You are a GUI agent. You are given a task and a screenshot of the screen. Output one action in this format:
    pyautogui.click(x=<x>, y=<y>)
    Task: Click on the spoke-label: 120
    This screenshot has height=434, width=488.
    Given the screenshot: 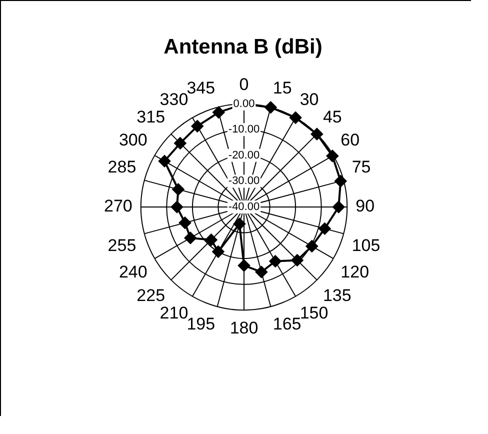 What is the action you would take?
    pyautogui.click(x=355, y=272)
    